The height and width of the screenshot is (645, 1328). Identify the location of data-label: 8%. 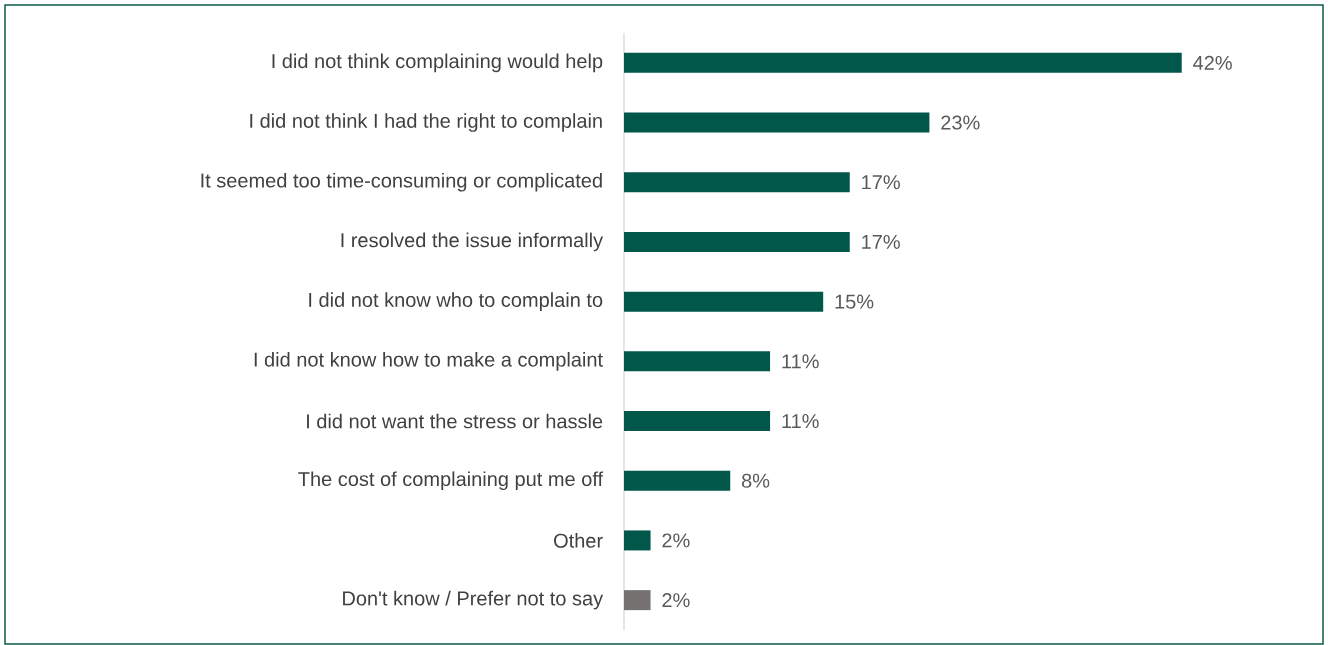
(755, 480).